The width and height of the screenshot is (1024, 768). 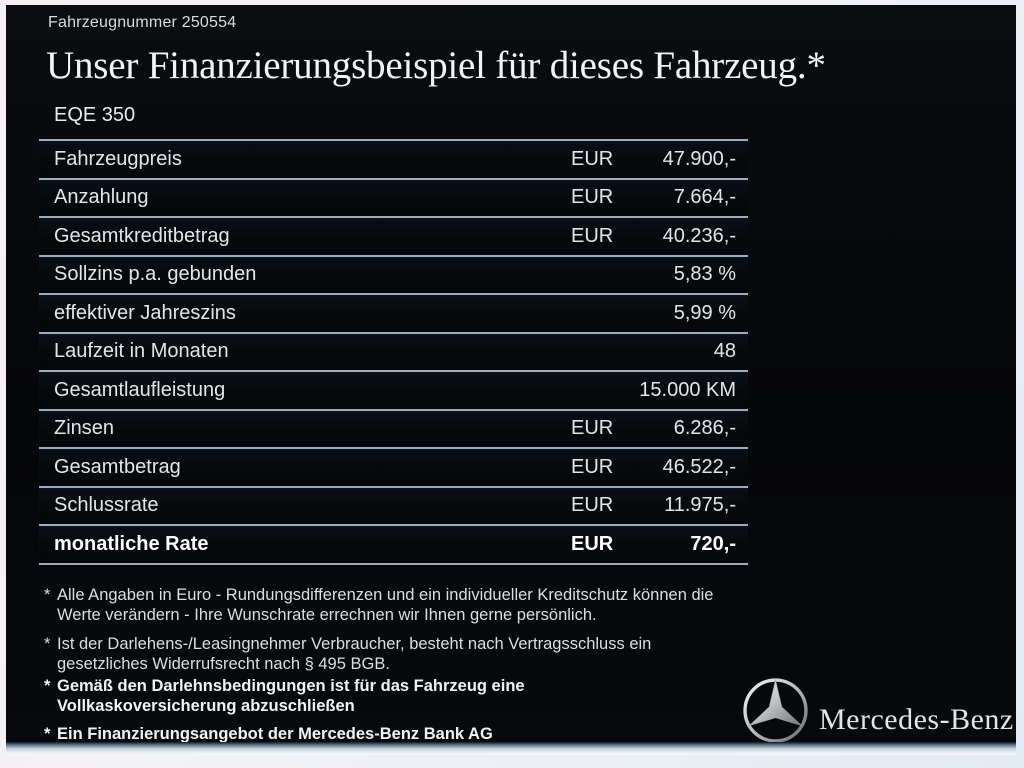 What do you see at coordinates (393, 427) in the screenshot?
I see `table-row: Zinsen EUR 6.286,-` at bounding box center [393, 427].